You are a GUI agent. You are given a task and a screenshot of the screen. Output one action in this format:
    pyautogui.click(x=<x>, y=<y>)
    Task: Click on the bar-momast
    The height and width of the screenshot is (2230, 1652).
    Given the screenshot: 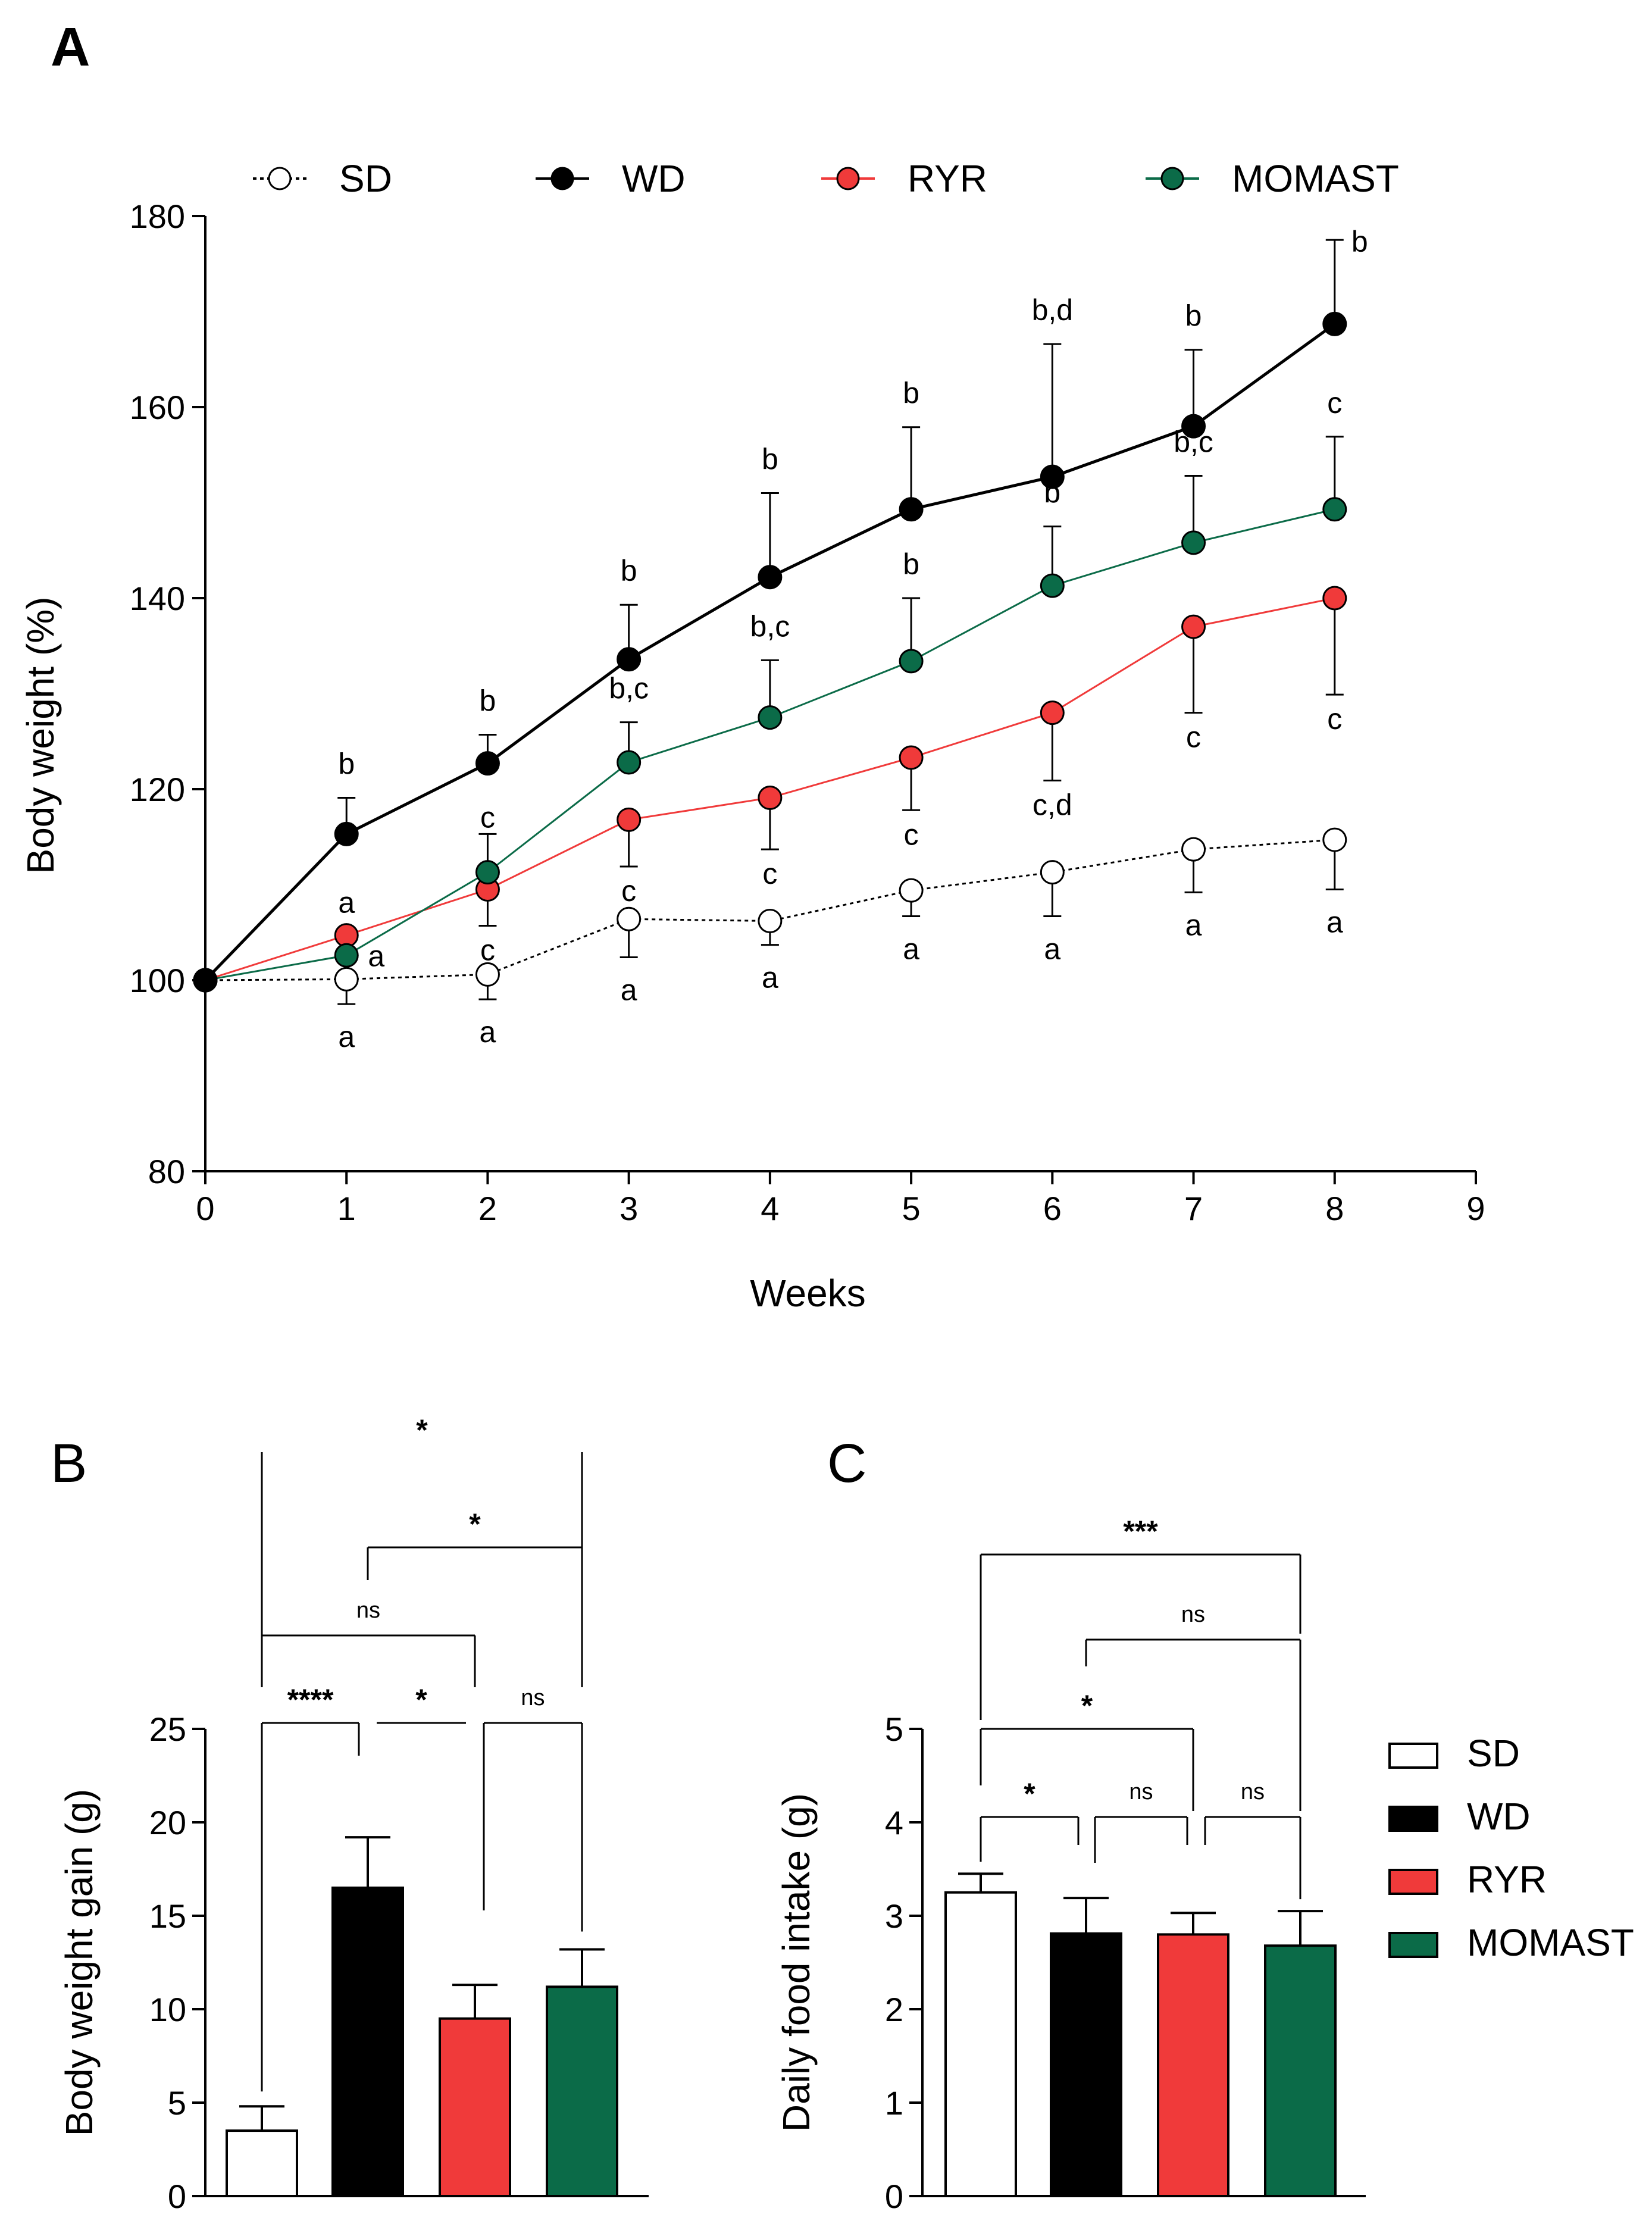 What is the action you would take?
    pyautogui.click(x=582, y=2091)
    